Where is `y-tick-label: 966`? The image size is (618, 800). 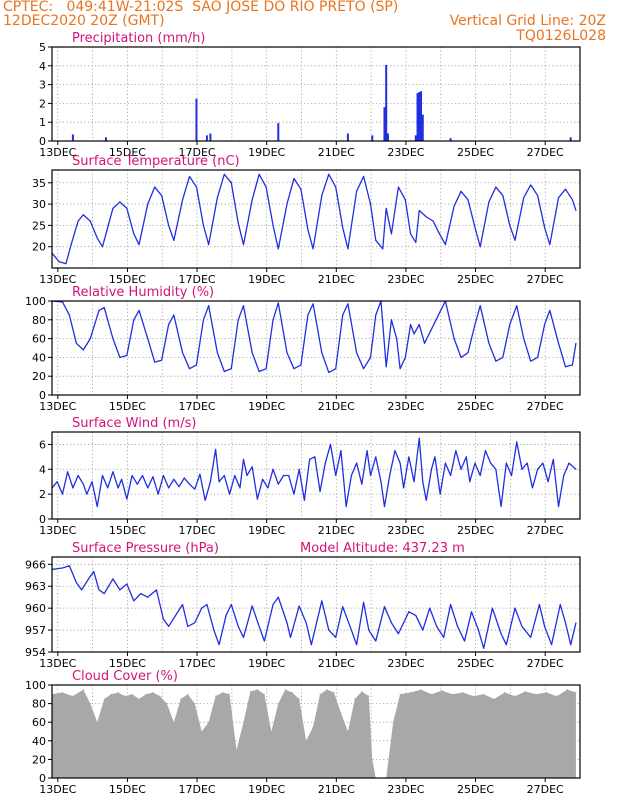 y-tick-label: 966 is located at coordinates (35, 564).